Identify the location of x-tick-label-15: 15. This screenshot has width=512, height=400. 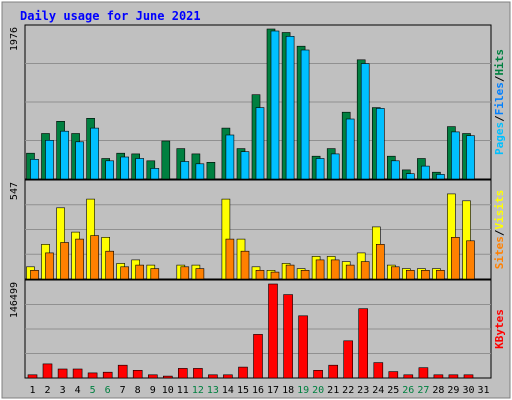
(243, 390).